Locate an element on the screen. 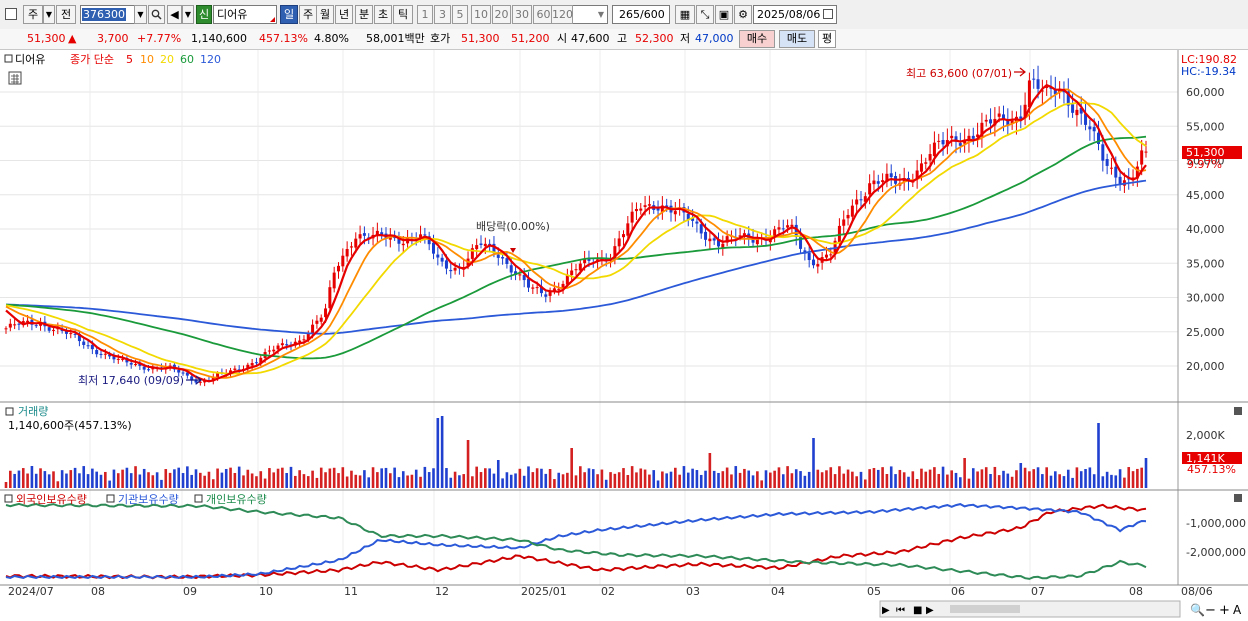 The height and width of the screenshot is (621, 1248). stock-code-input: 376300 is located at coordinates (108, 14).